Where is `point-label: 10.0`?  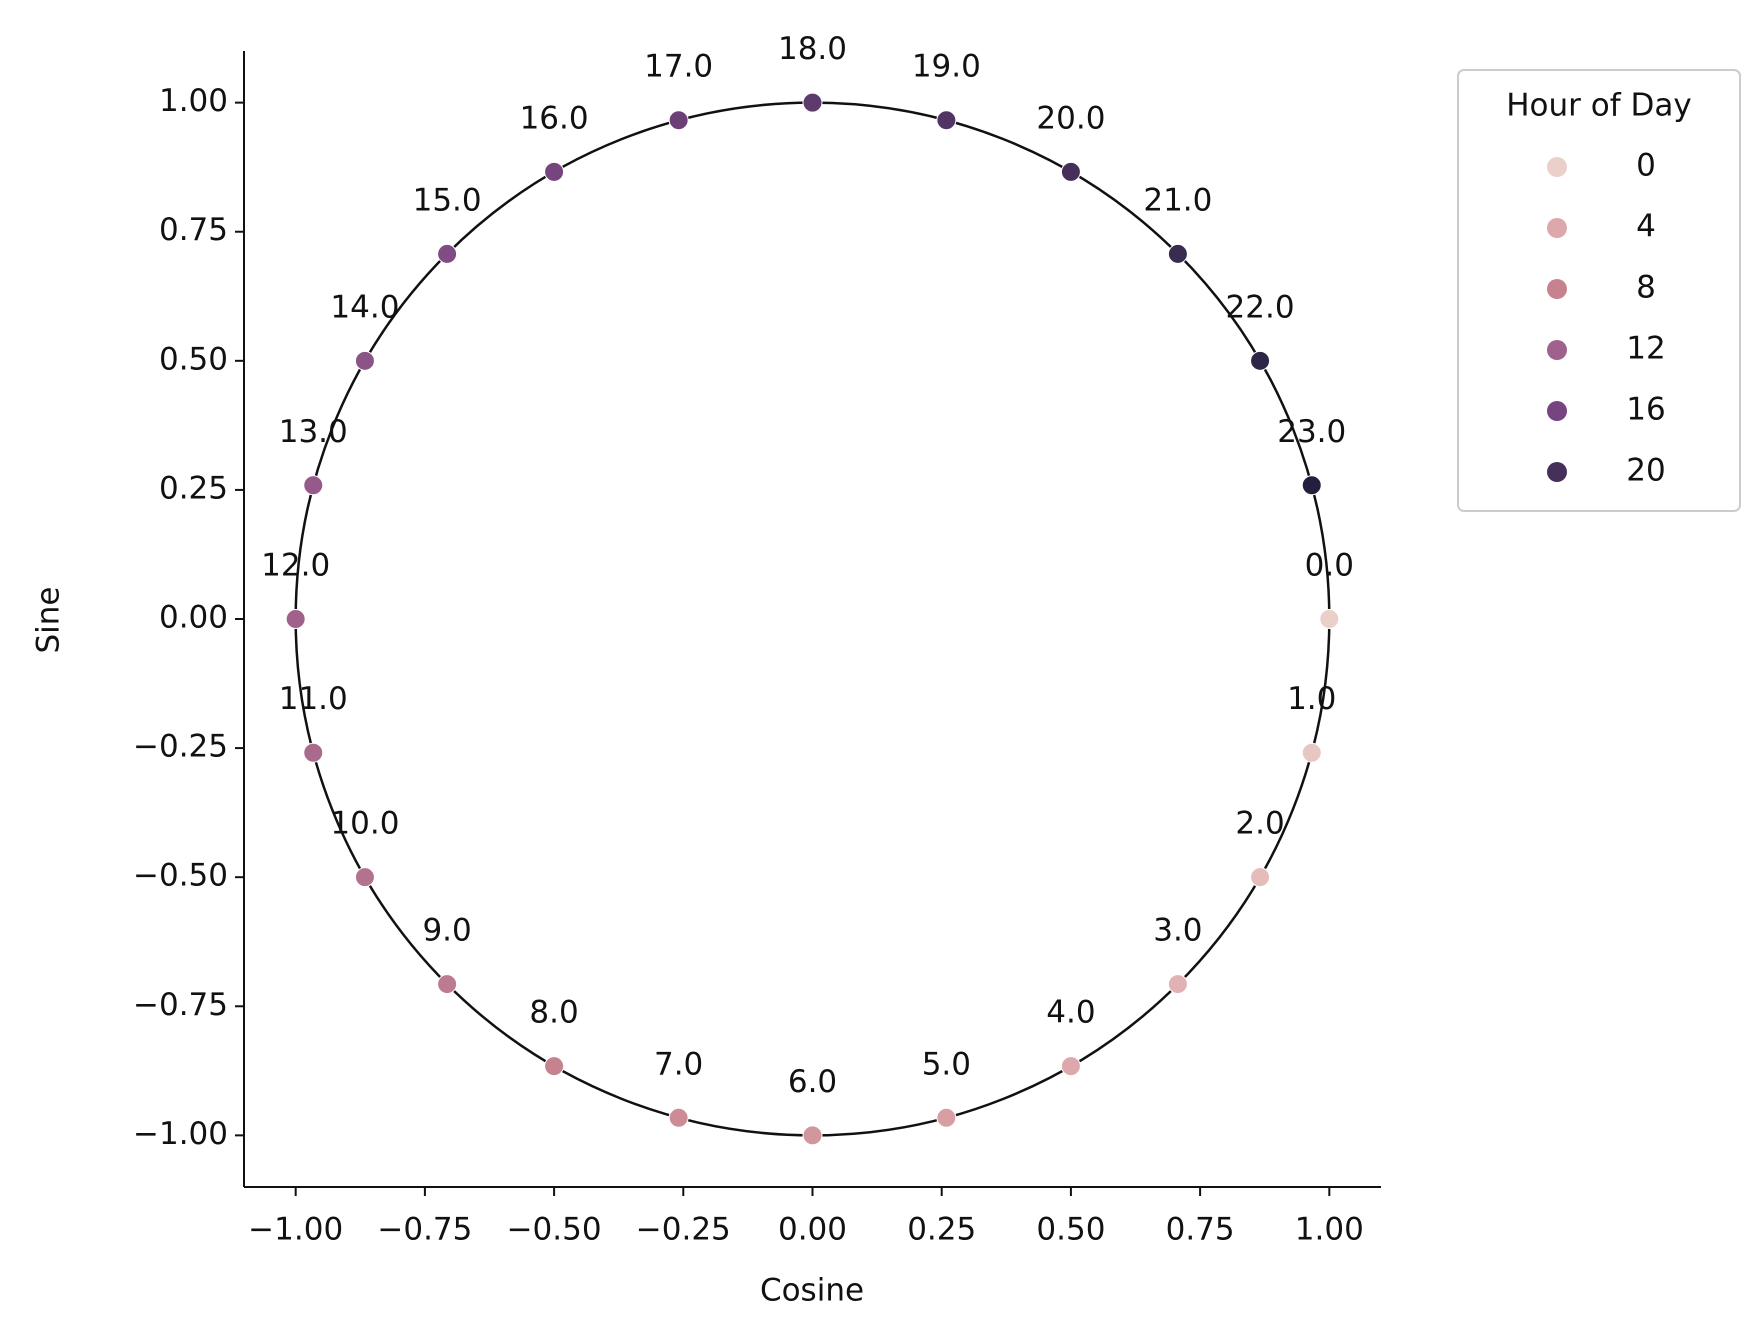 point-label: 10.0 is located at coordinates (364, 824).